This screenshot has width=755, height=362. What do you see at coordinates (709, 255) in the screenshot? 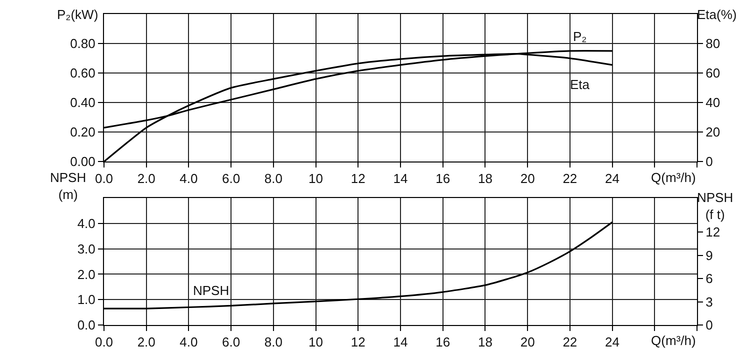
I see `y2-tick-label: 9` at bounding box center [709, 255].